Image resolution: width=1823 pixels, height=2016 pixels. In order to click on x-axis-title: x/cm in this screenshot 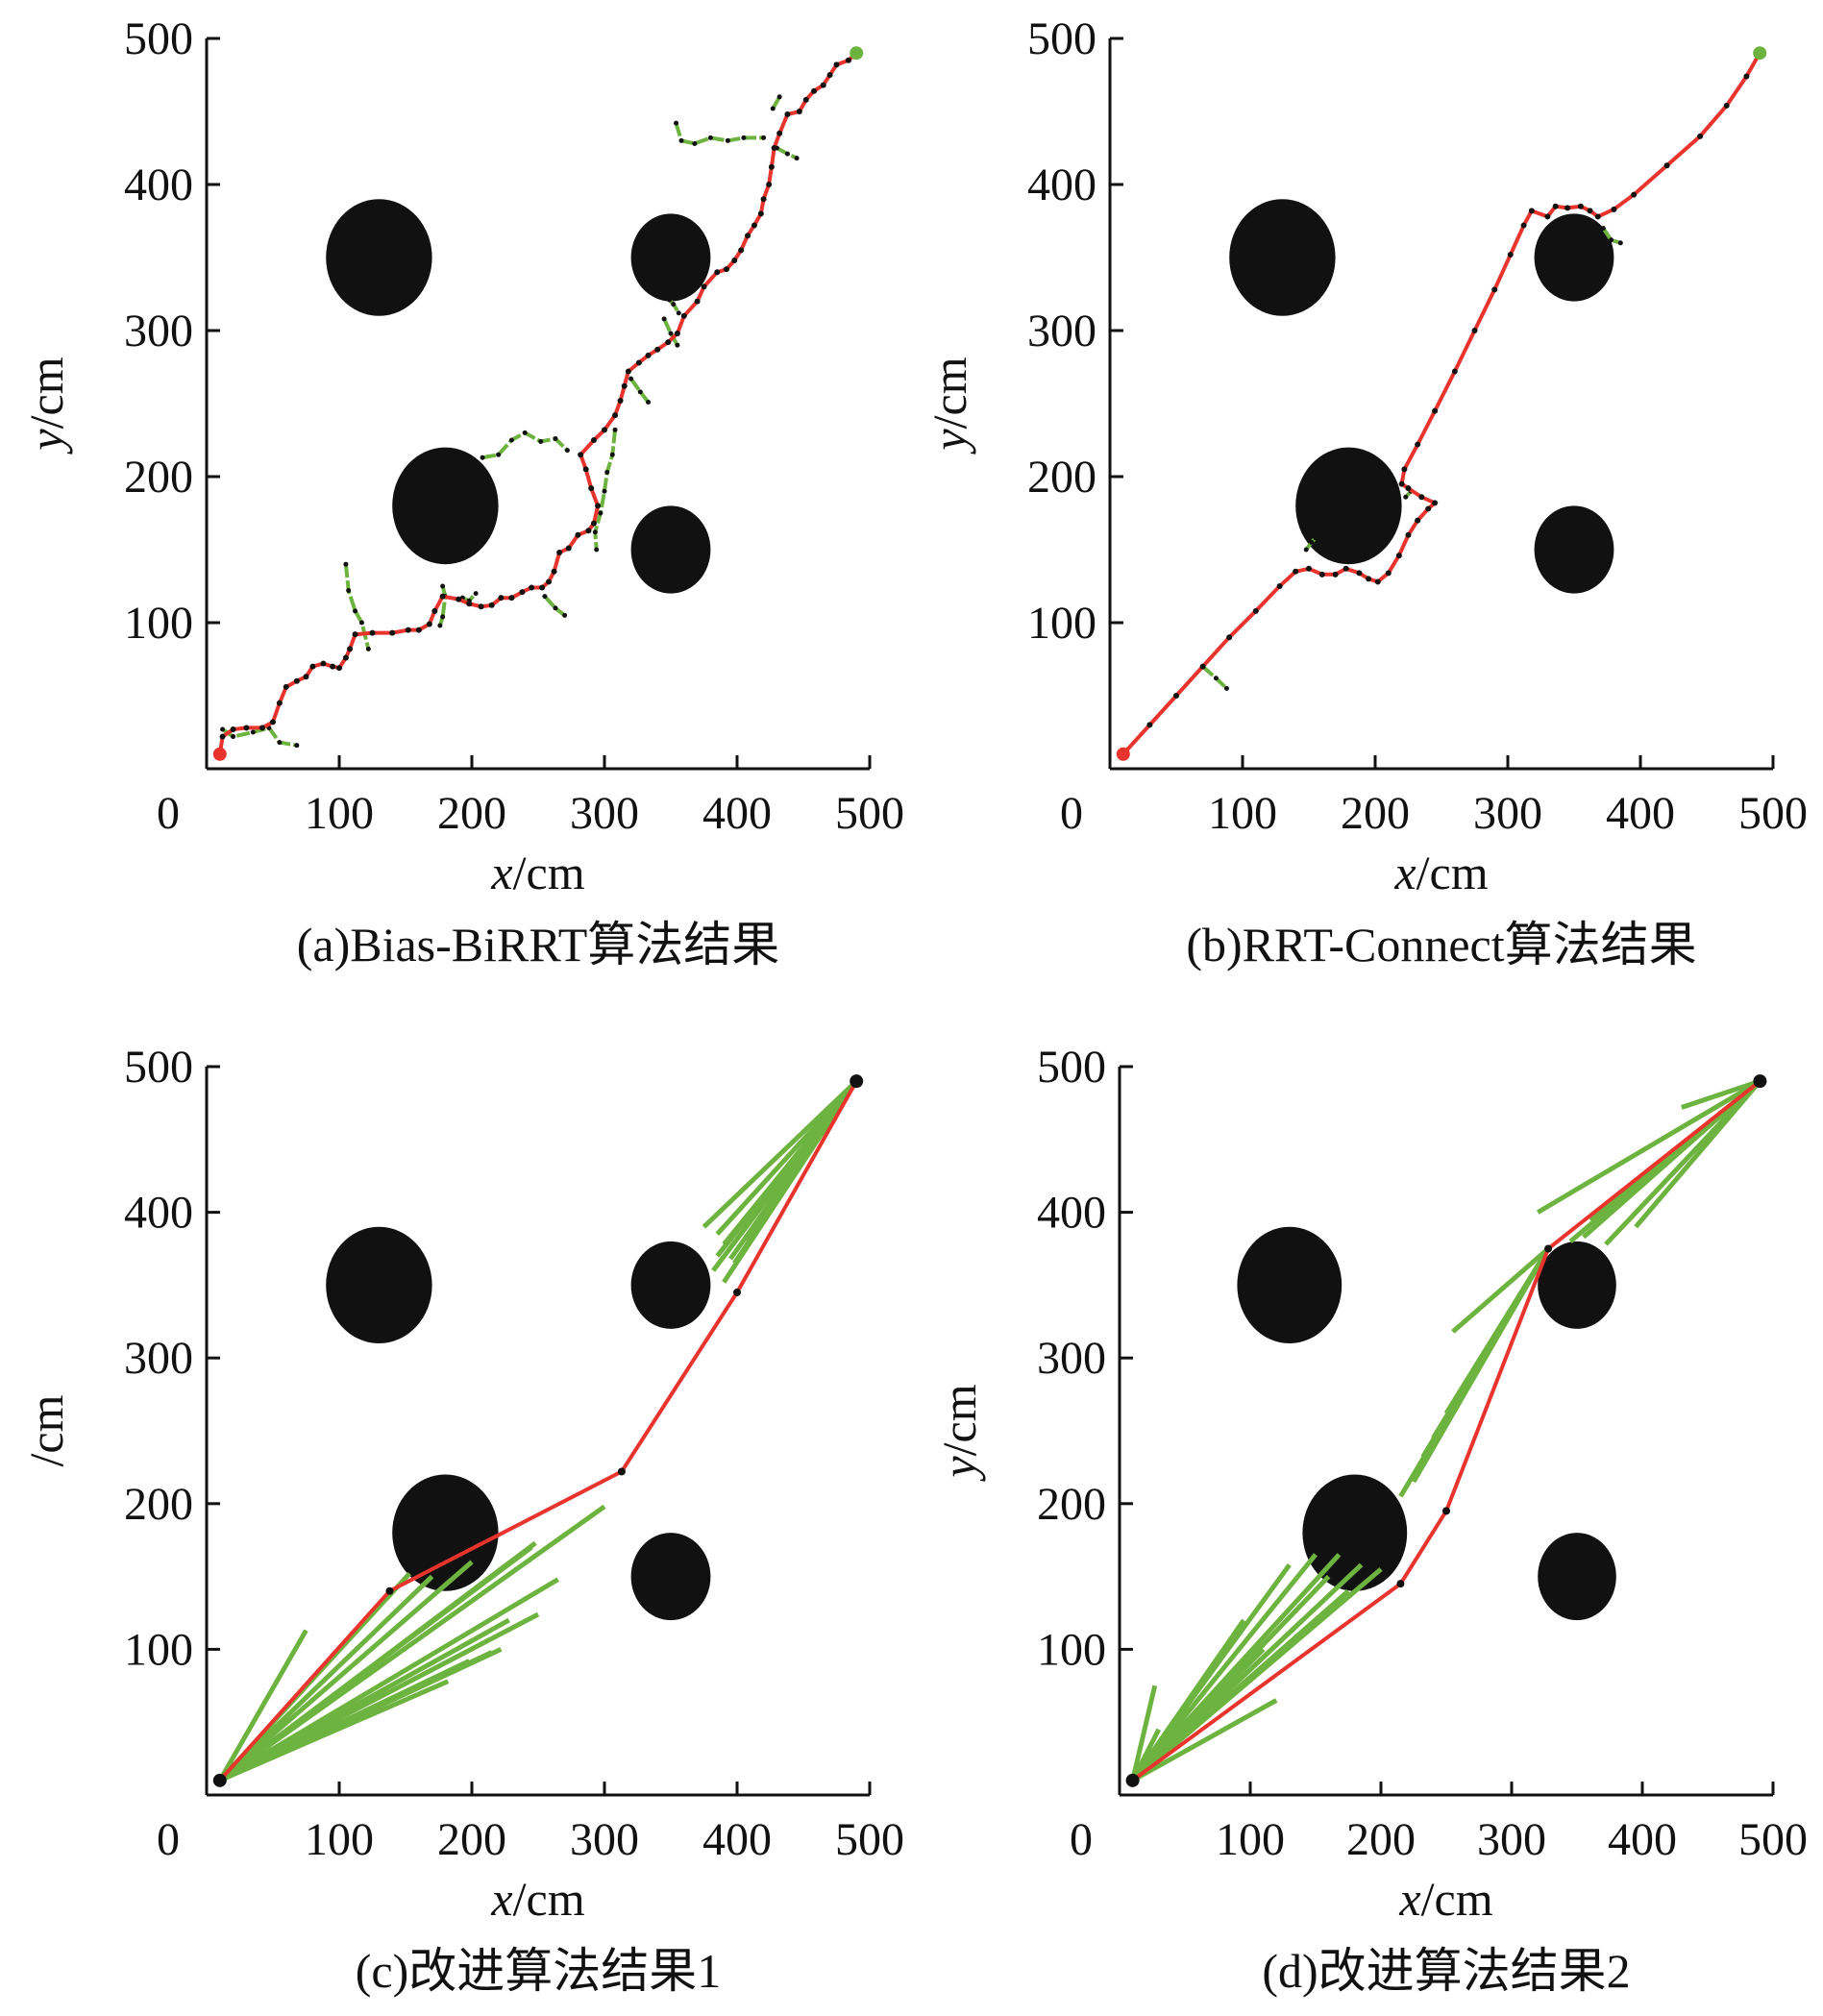, I will do `click(1445, 1899)`.